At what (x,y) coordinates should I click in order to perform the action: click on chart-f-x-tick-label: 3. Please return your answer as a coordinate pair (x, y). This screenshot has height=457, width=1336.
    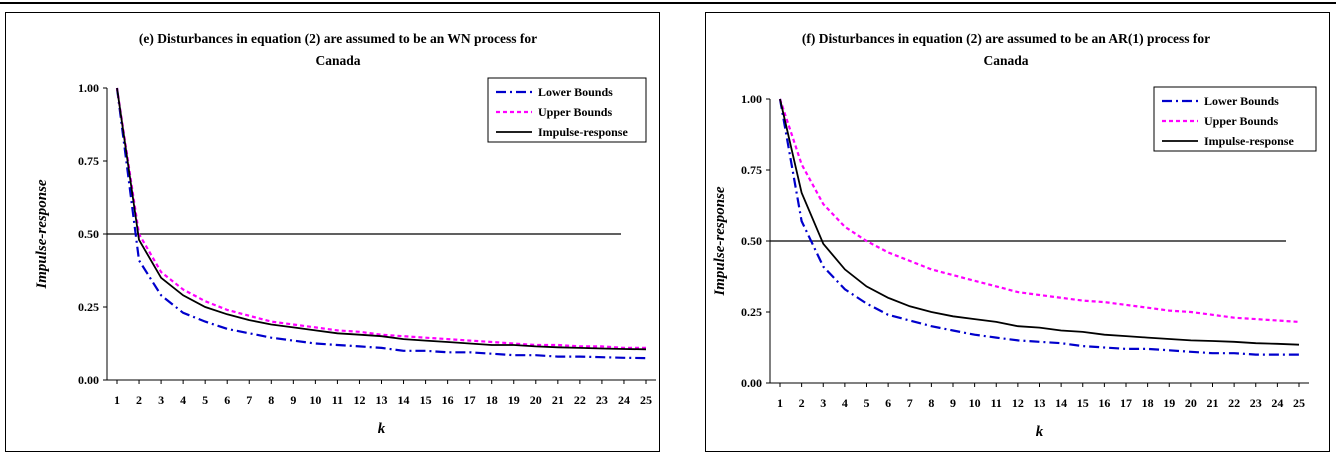
    Looking at the image, I should click on (823, 403).